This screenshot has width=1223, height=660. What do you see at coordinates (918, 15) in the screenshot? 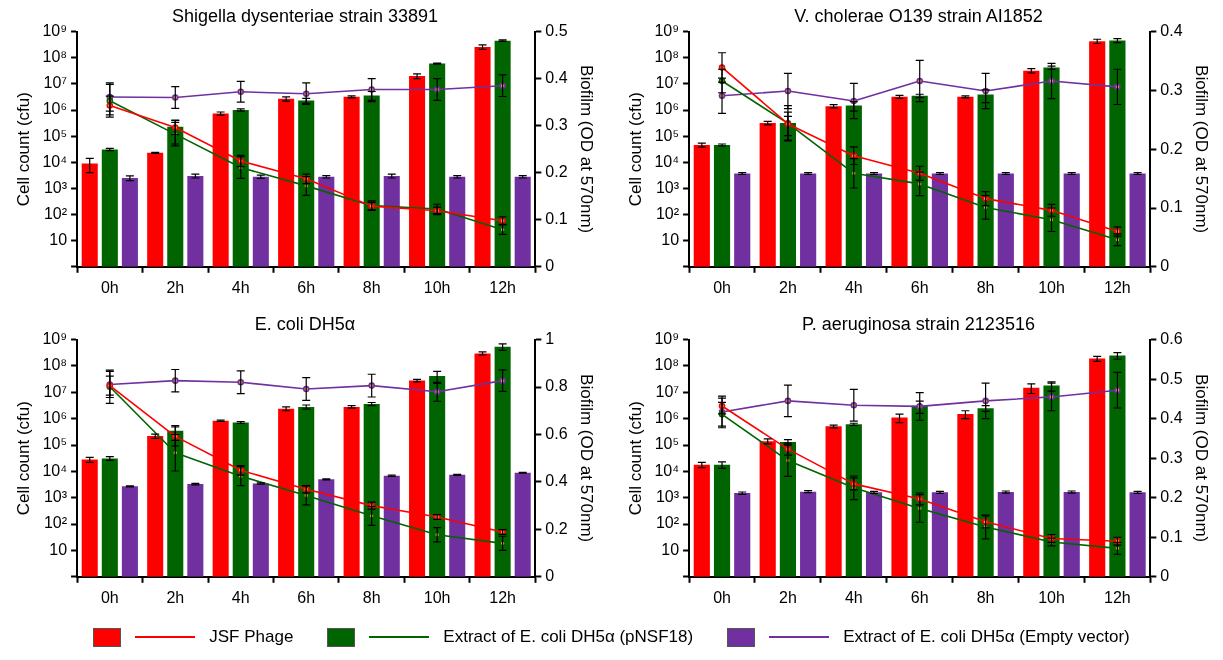
I see `chart-title: V. cholerae O139 strain AI1852` at bounding box center [918, 15].